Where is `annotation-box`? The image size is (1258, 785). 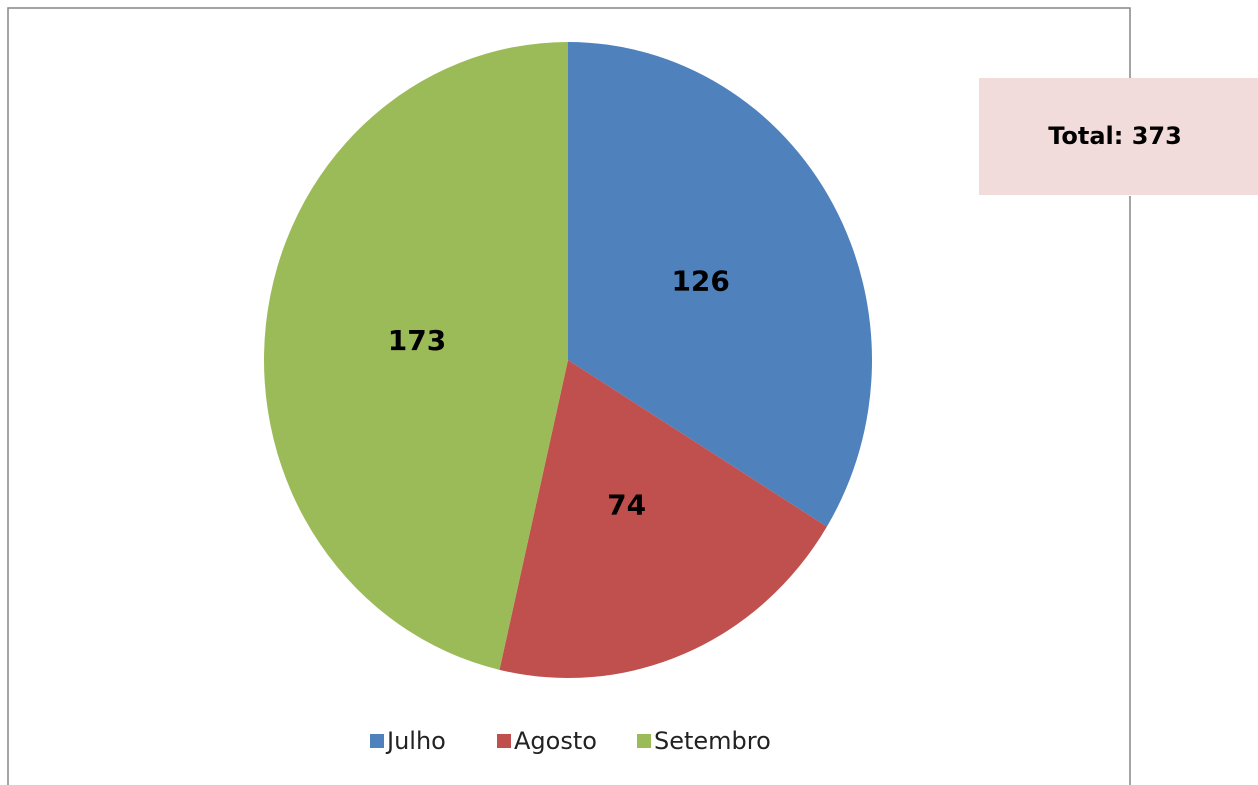
annotation-box is located at coordinates (1118, 136).